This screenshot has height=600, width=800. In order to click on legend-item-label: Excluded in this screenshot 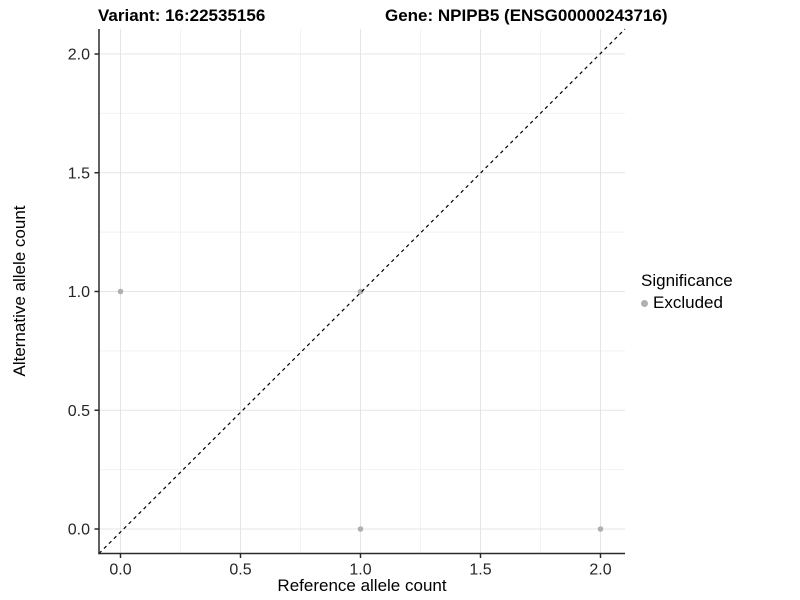, I will do `click(688, 302)`.